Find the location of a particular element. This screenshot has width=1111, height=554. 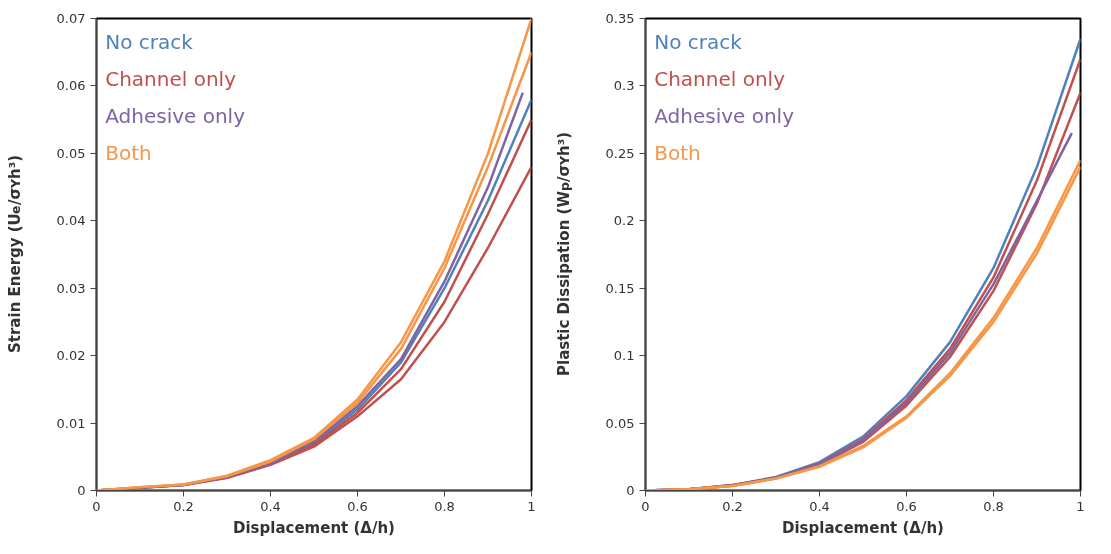

y-tick-label: 0.01 is located at coordinates (71, 423).